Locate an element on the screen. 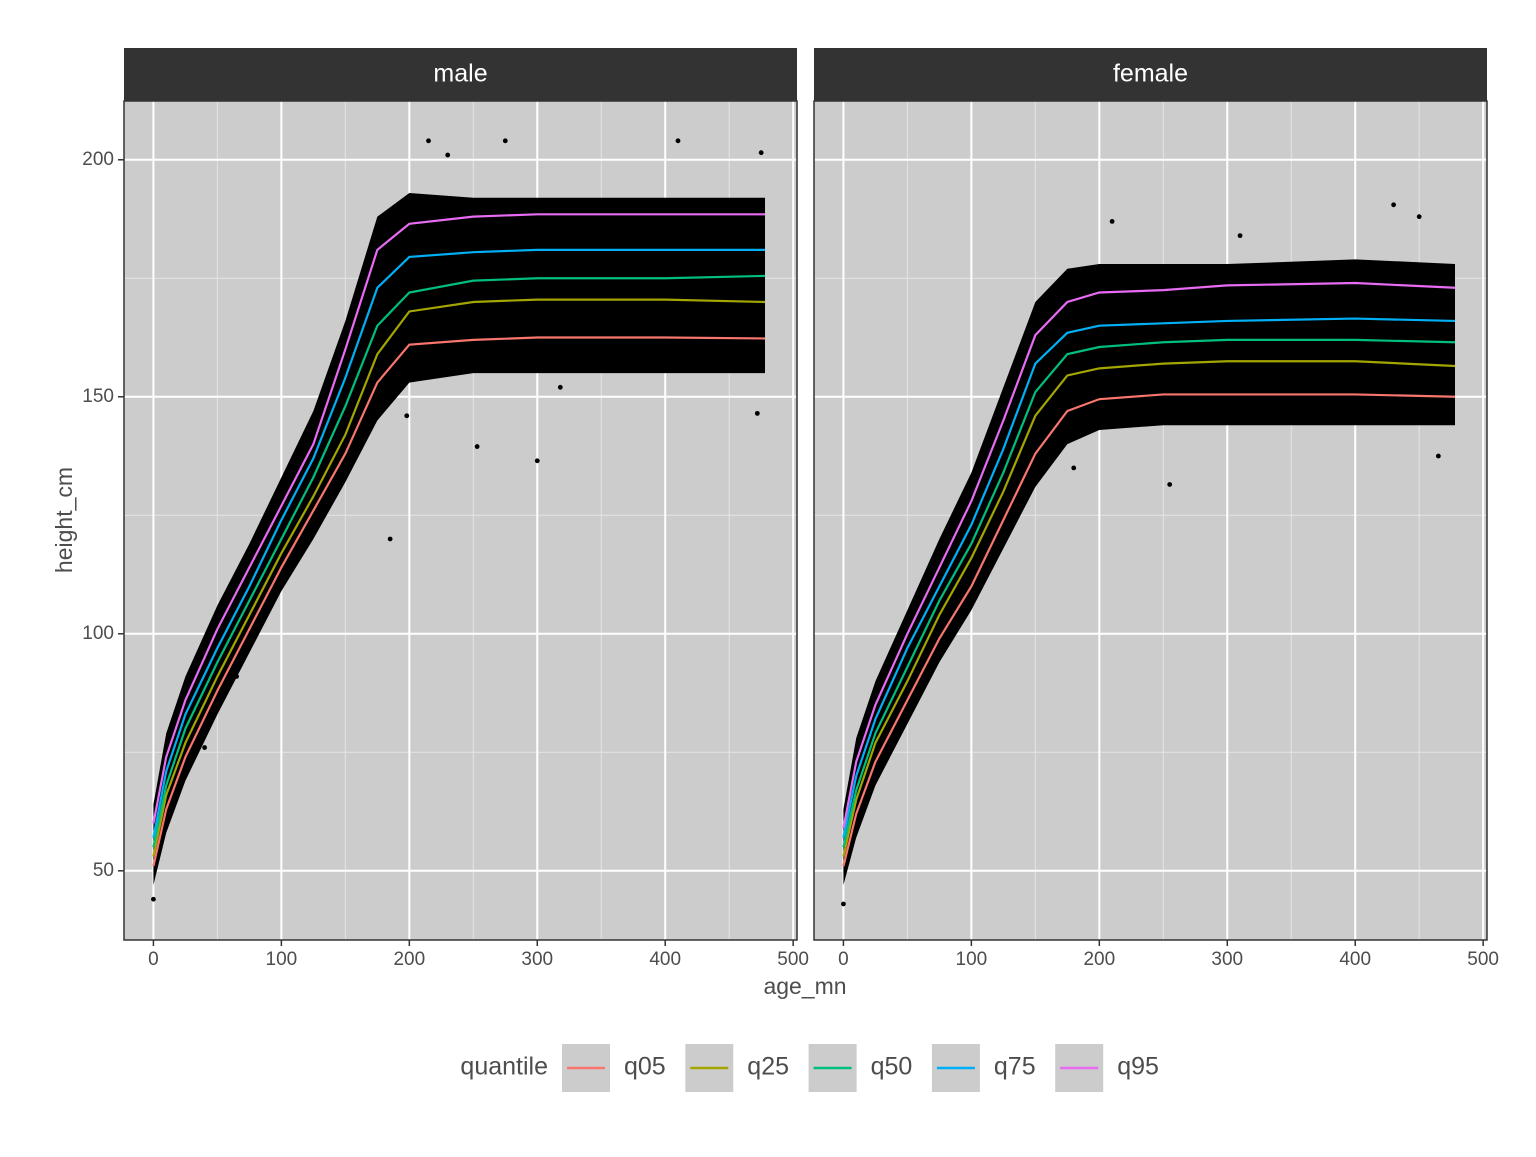  y-tick-label: 100 is located at coordinates (98, 633).